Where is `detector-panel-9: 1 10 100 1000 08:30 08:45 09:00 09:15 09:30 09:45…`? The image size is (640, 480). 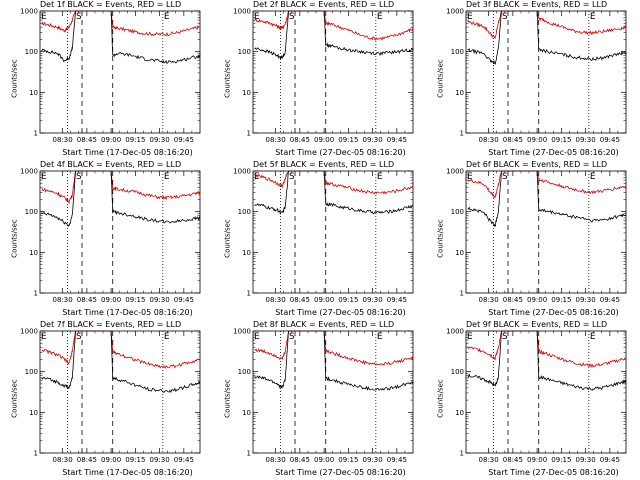 detector-panel-9: 1 10 100 1000 08:30 08:45 09:00 09:15 09:30 09:45… is located at coordinates (534, 400).